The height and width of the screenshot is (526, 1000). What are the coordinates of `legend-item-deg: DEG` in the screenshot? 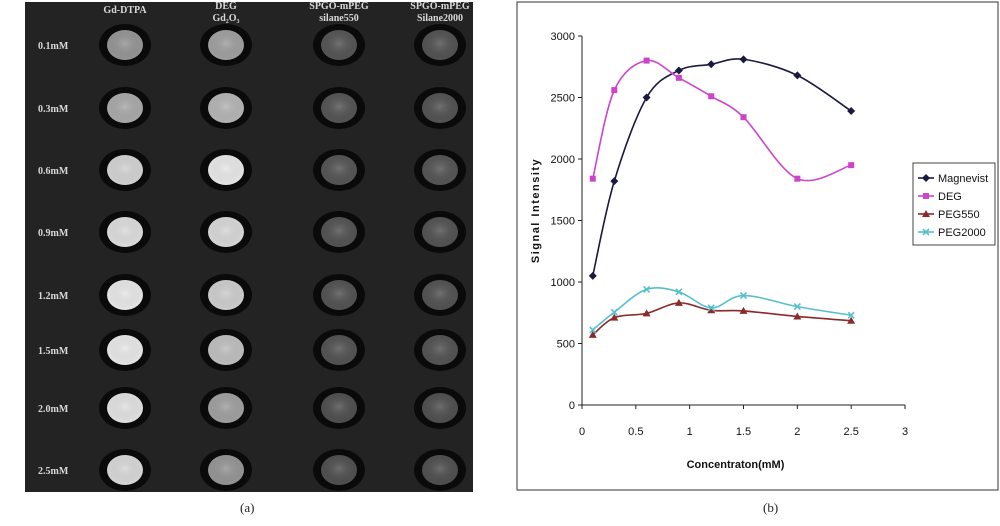 It's located at (940, 197).